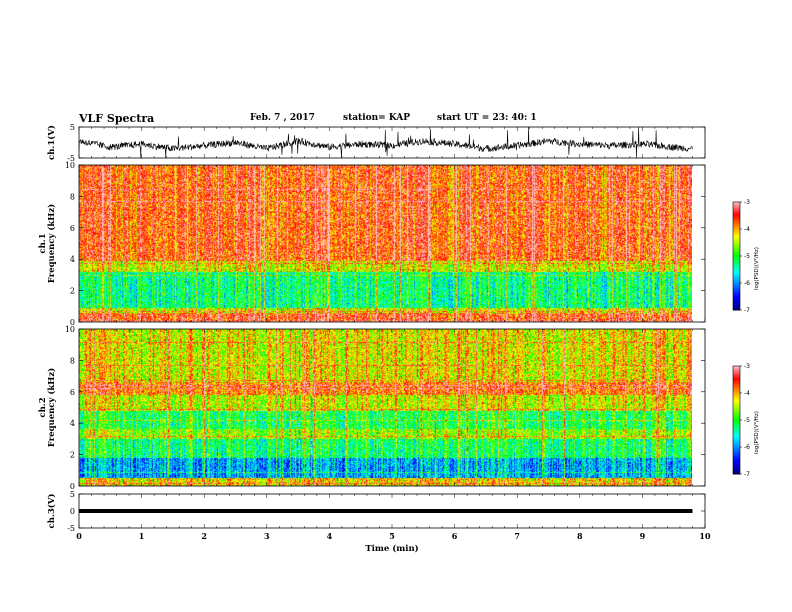  Describe the element at coordinates (72, 494) in the screenshot. I see `y-tick-label: 5` at that location.